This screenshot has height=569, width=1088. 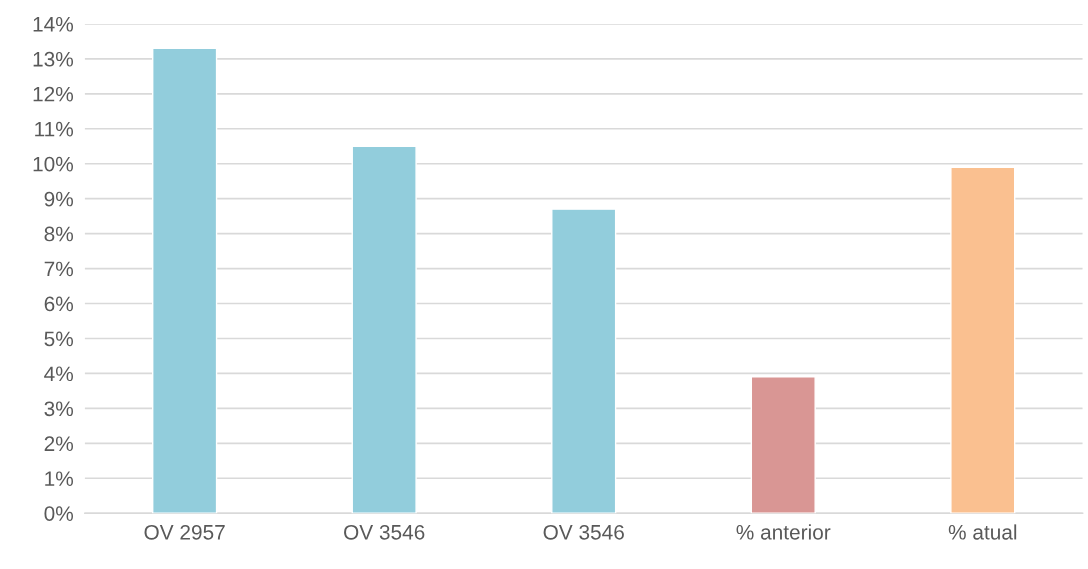 What do you see at coordinates (59, 478) in the screenshot?
I see `y-tick-label: 1%` at bounding box center [59, 478].